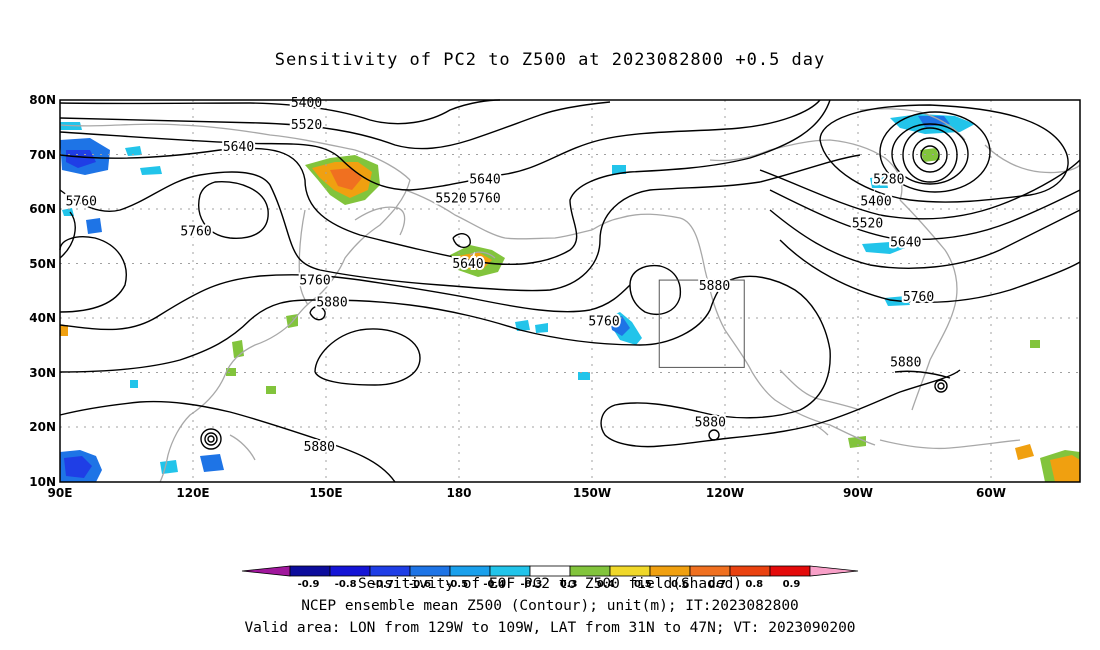 This screenshot has width=1100, height=650. What do you see at coordinates (680, 584) in the screenshot?
I see `colorbar-tick-label: 0.6` at bounding box center [680, 584].